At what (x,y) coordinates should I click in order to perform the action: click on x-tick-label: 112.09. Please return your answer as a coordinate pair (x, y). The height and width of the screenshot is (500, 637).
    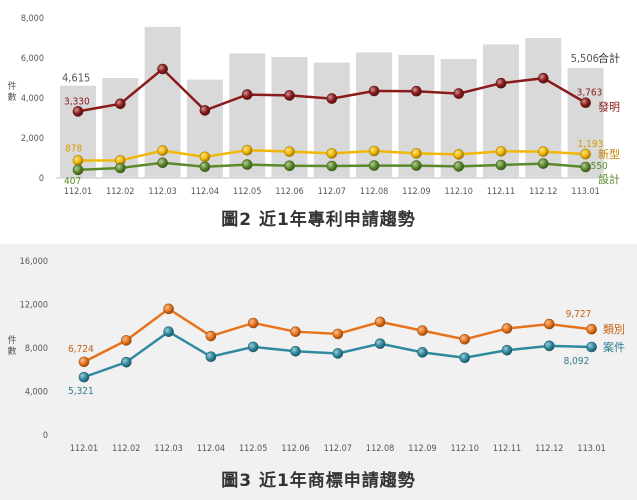
    Looking at the image, I should click on (422, 449).